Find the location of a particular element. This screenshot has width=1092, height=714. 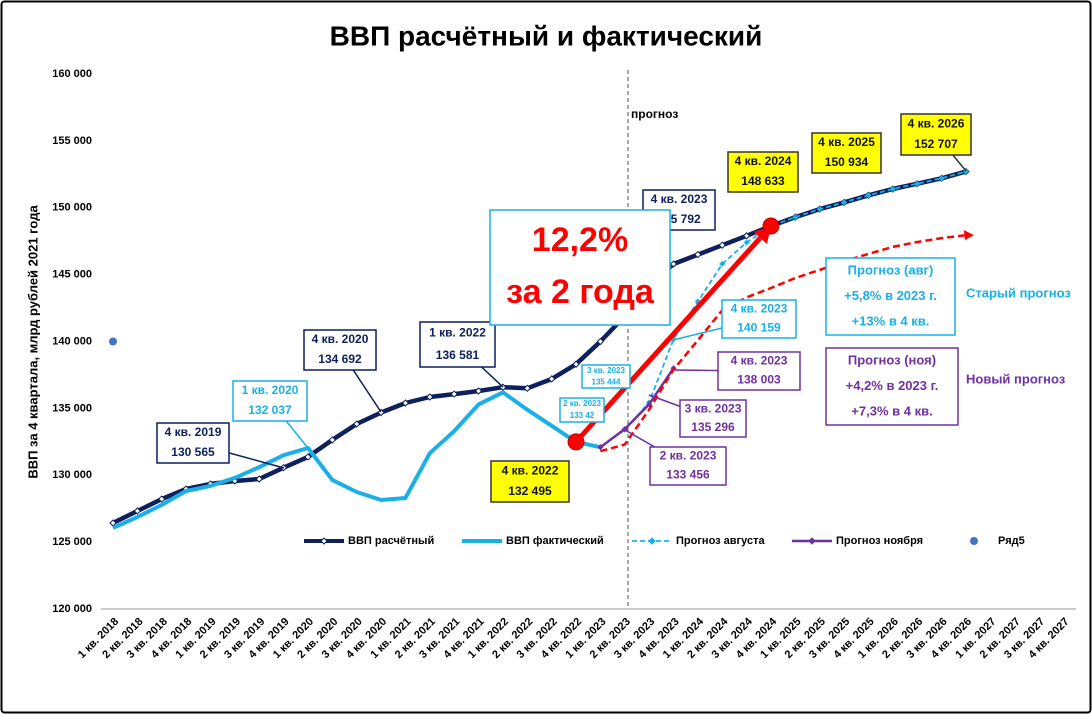

series-line is located at coordinates (783, 343).